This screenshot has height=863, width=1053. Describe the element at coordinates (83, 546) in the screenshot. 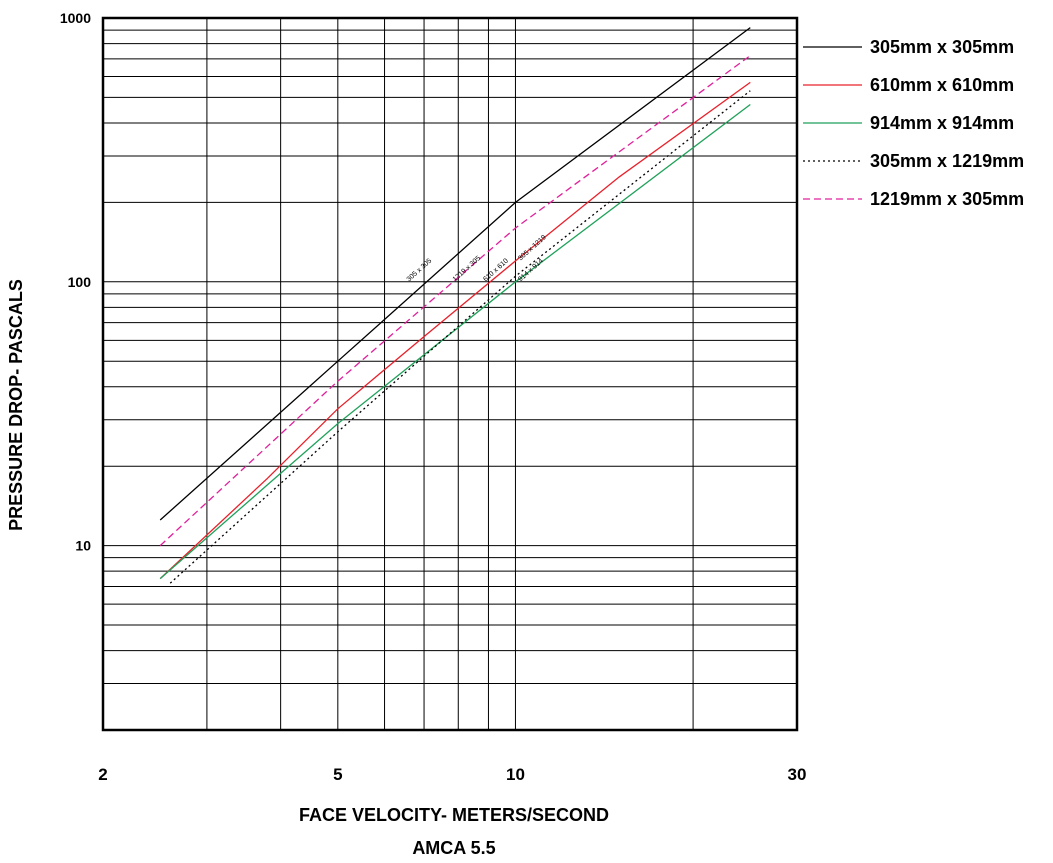

I see `y-tick-label: 10` at that location.